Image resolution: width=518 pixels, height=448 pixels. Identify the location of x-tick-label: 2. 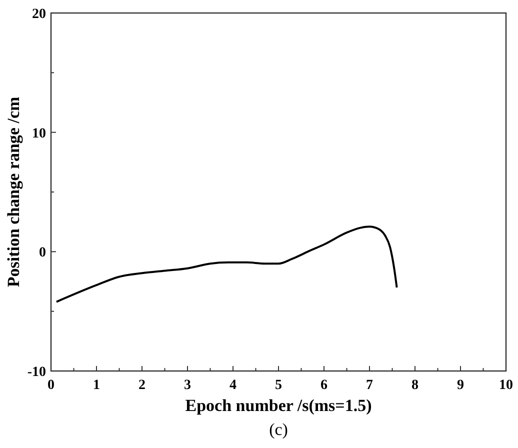
(142, 385).